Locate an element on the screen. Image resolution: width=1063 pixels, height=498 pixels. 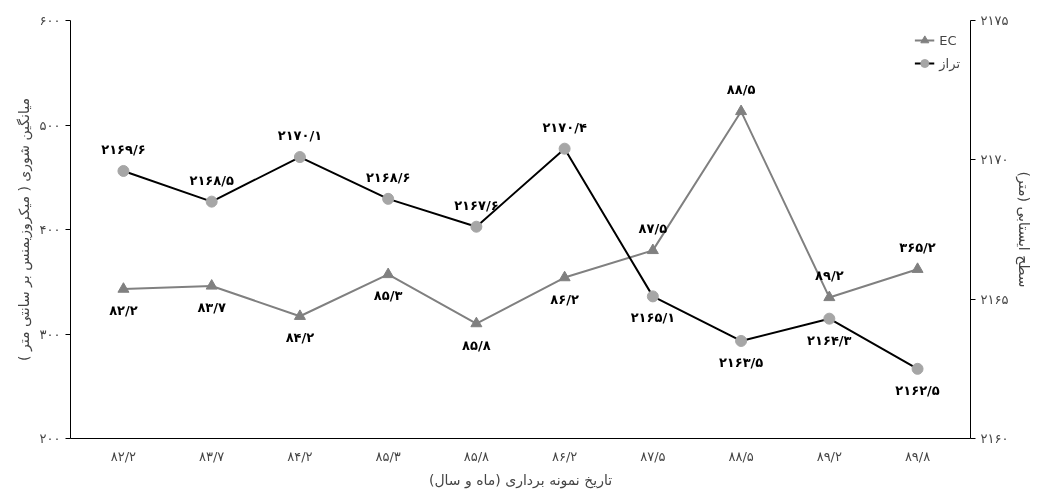
data-label: ۲۱۶۸/۶ is located at coordinates (388, 177).